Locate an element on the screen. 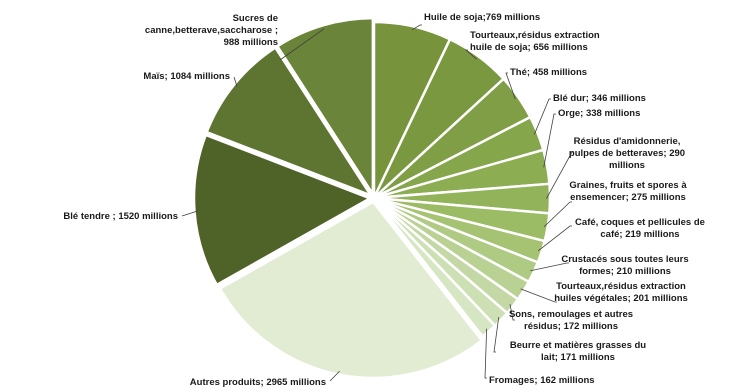  slice-label-line: Orge; 338 millions is located at coordinates (599, 113).